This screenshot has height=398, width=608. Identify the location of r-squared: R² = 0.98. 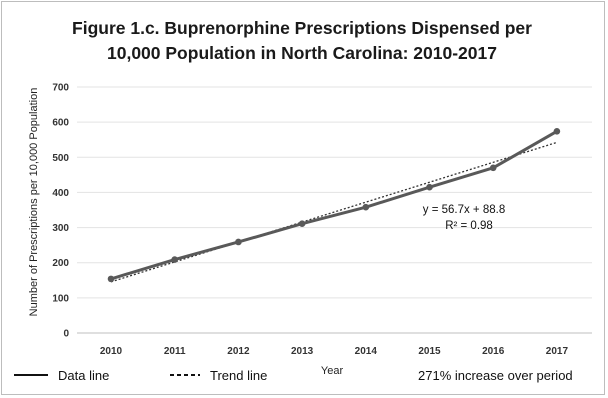
(469, 226).